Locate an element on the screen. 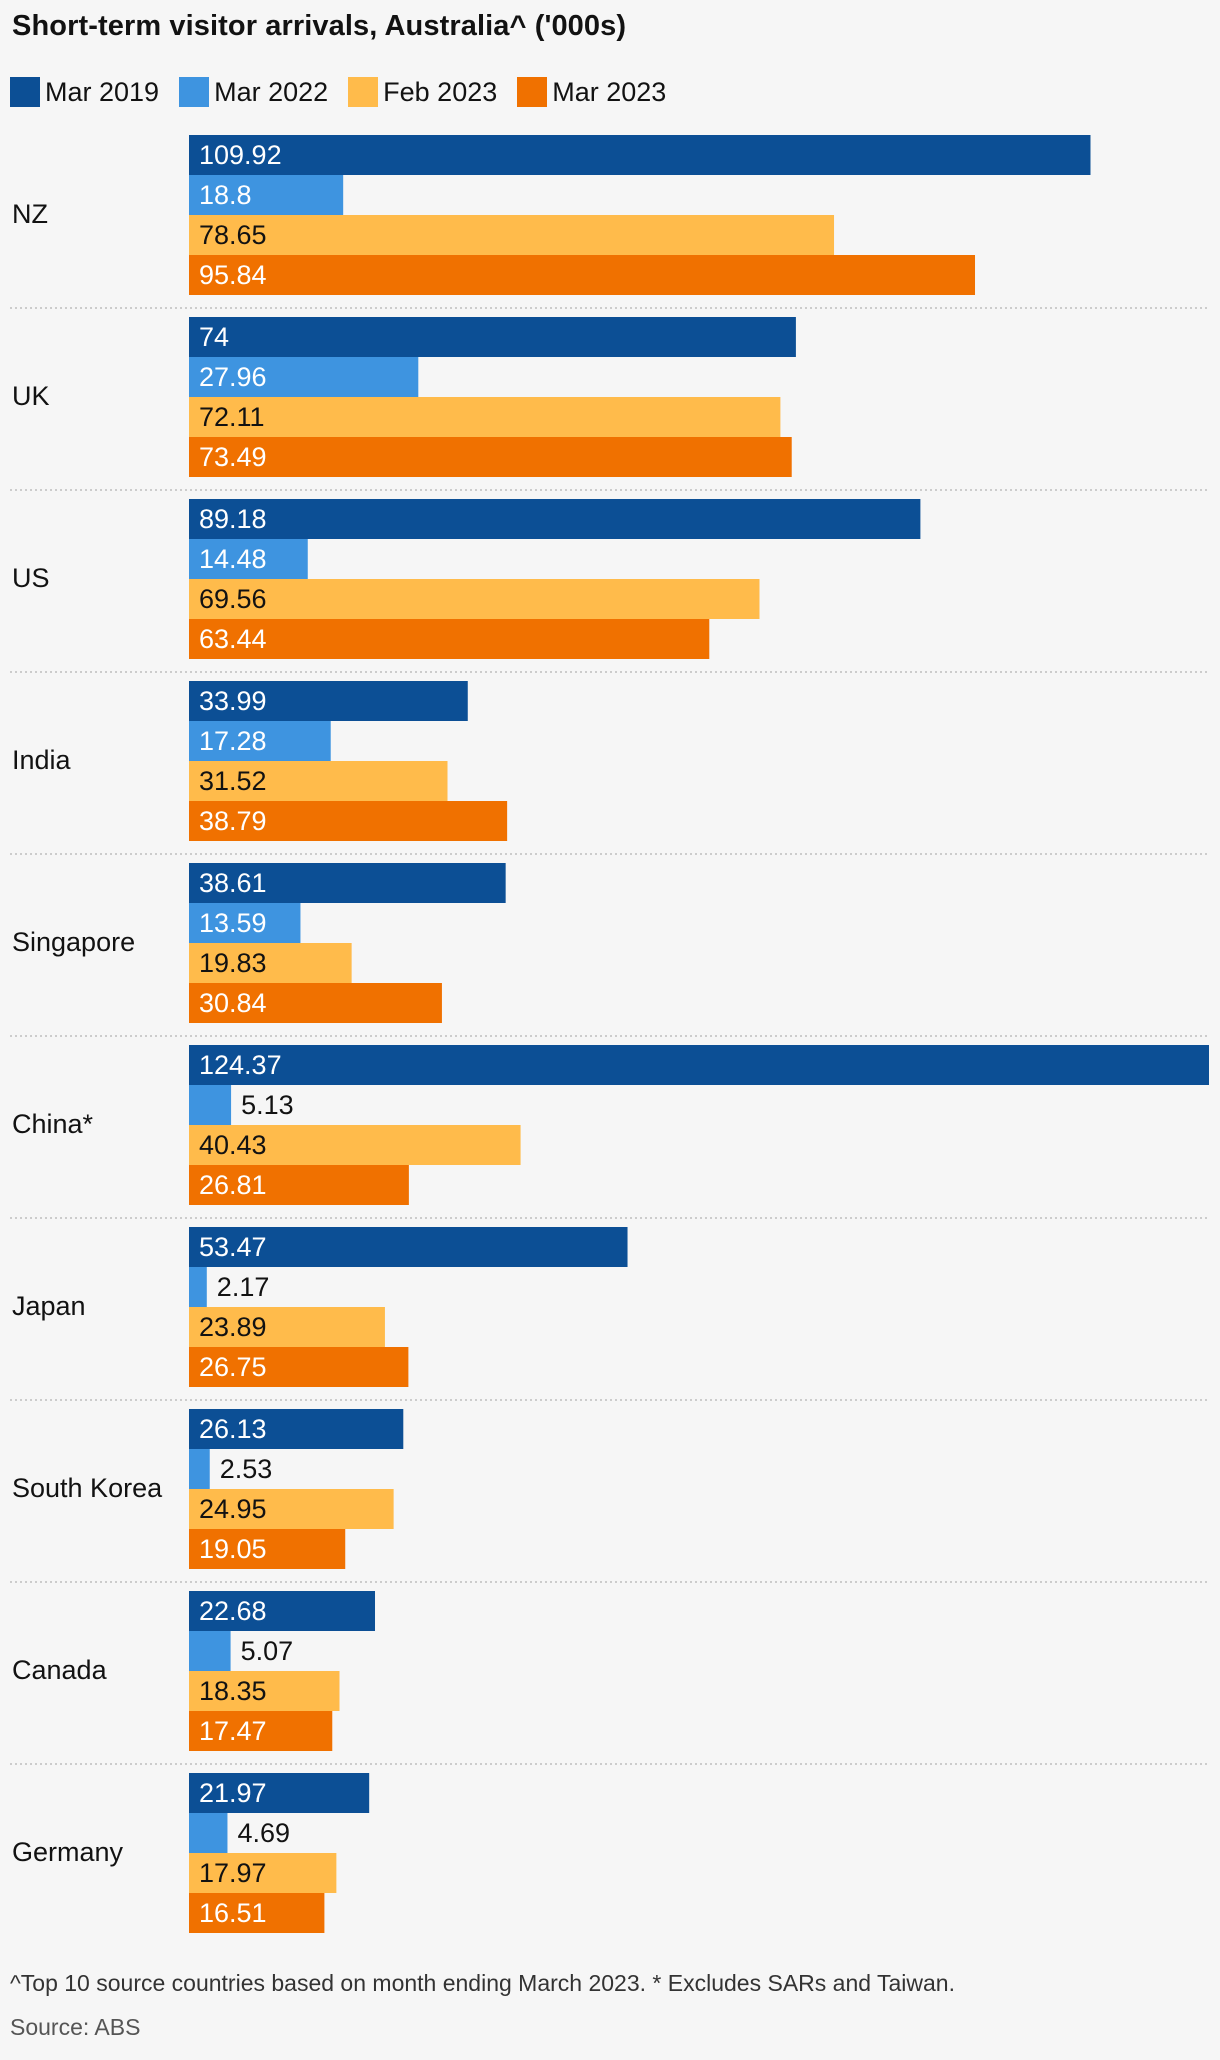  bar-canada-mar-2022 is located at coordinates (210, 1651).